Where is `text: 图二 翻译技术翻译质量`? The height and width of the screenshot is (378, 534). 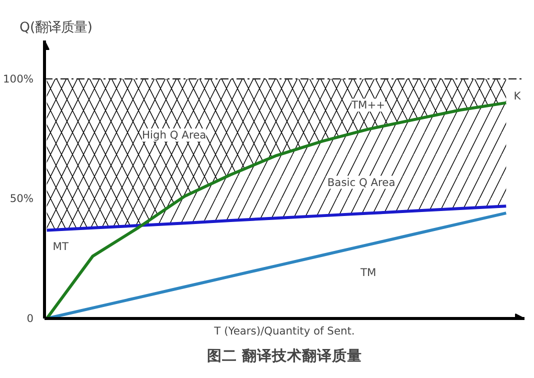 text: 图二 翻译技术翻译质量 is located at coordinates (284, 356).